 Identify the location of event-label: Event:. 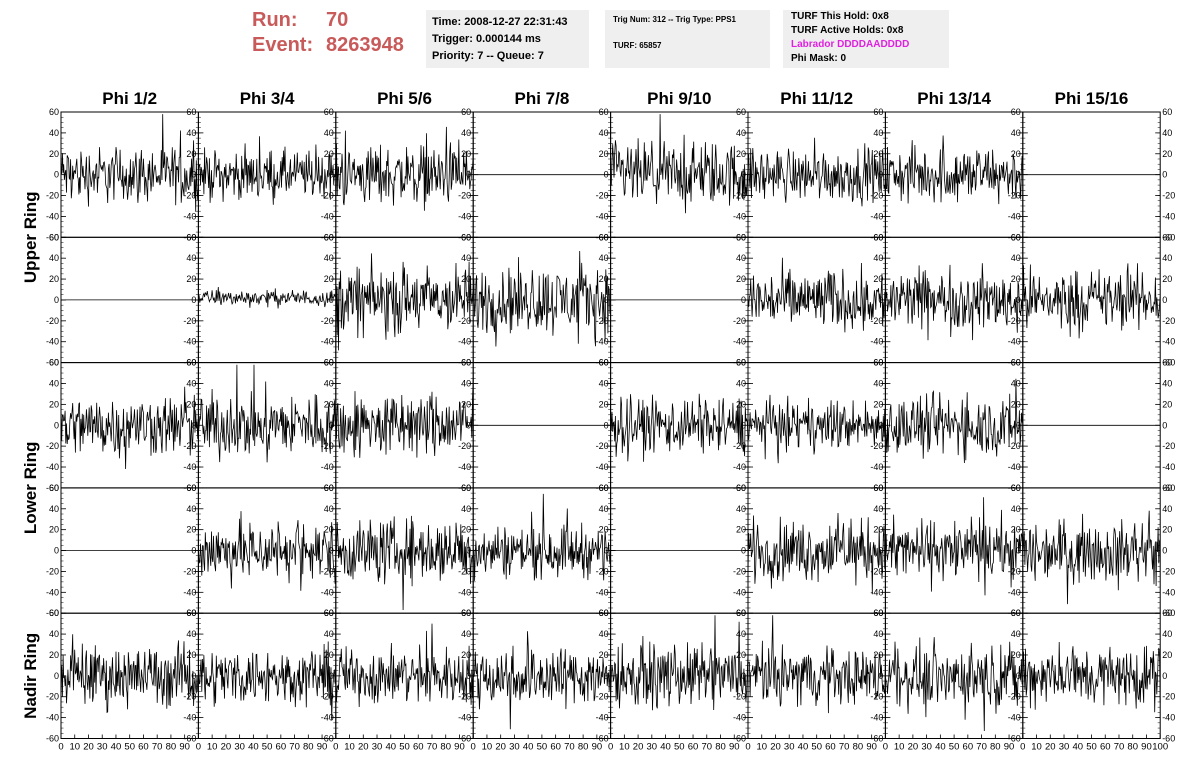
(283, 45).